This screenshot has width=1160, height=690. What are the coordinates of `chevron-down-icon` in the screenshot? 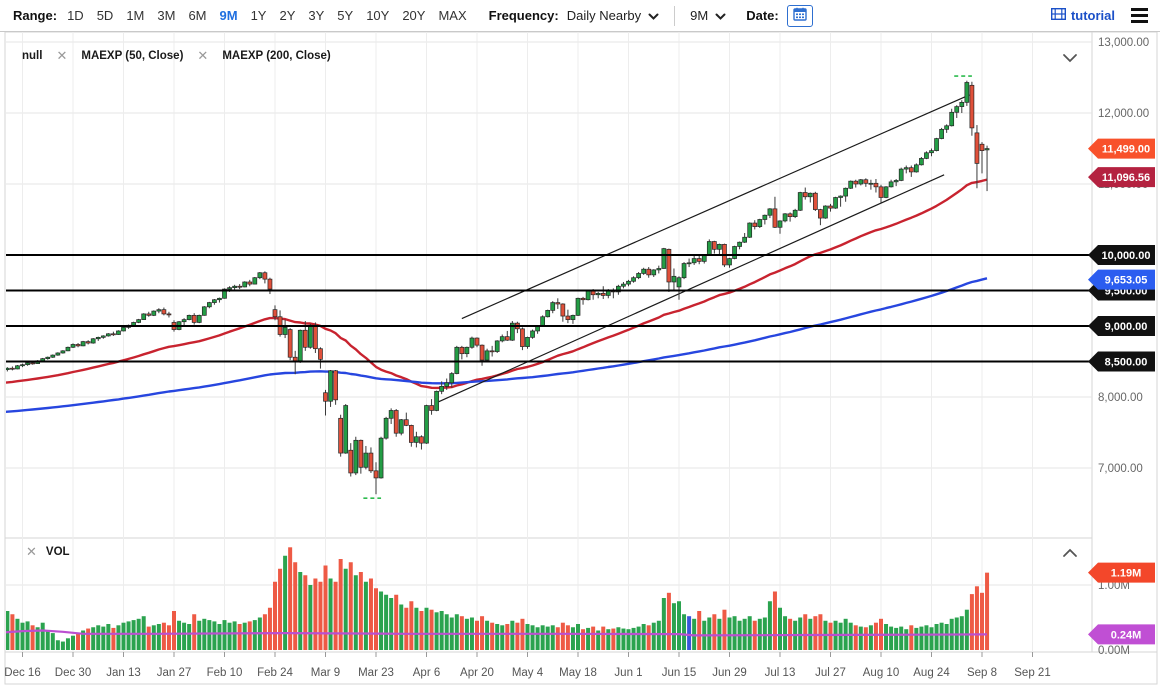 It's located at (653, 15).